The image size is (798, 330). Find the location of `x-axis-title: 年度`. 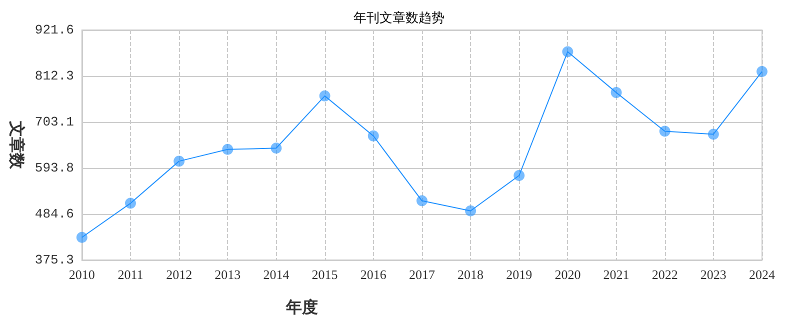

x-axis-title: 年度 is located at coordinates (301, 307).